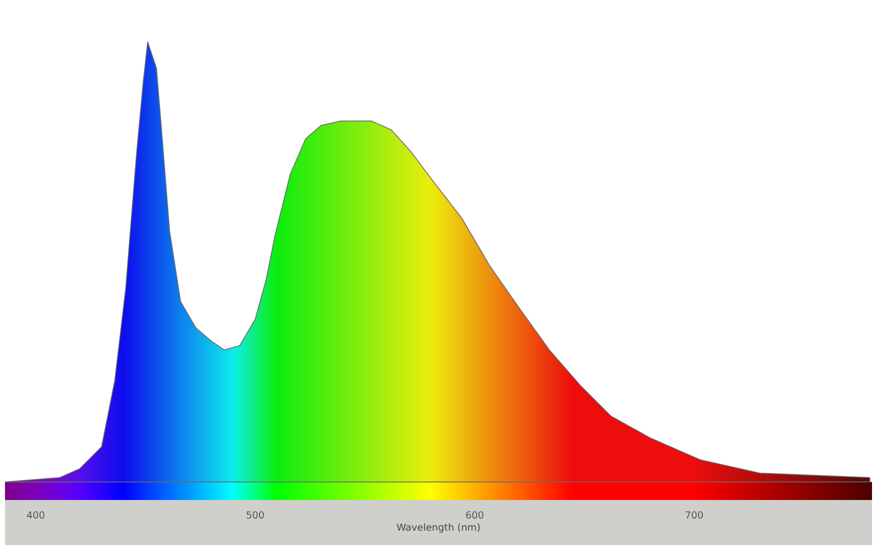  I want to click on x-tick-label: 700, so click(694, 515).